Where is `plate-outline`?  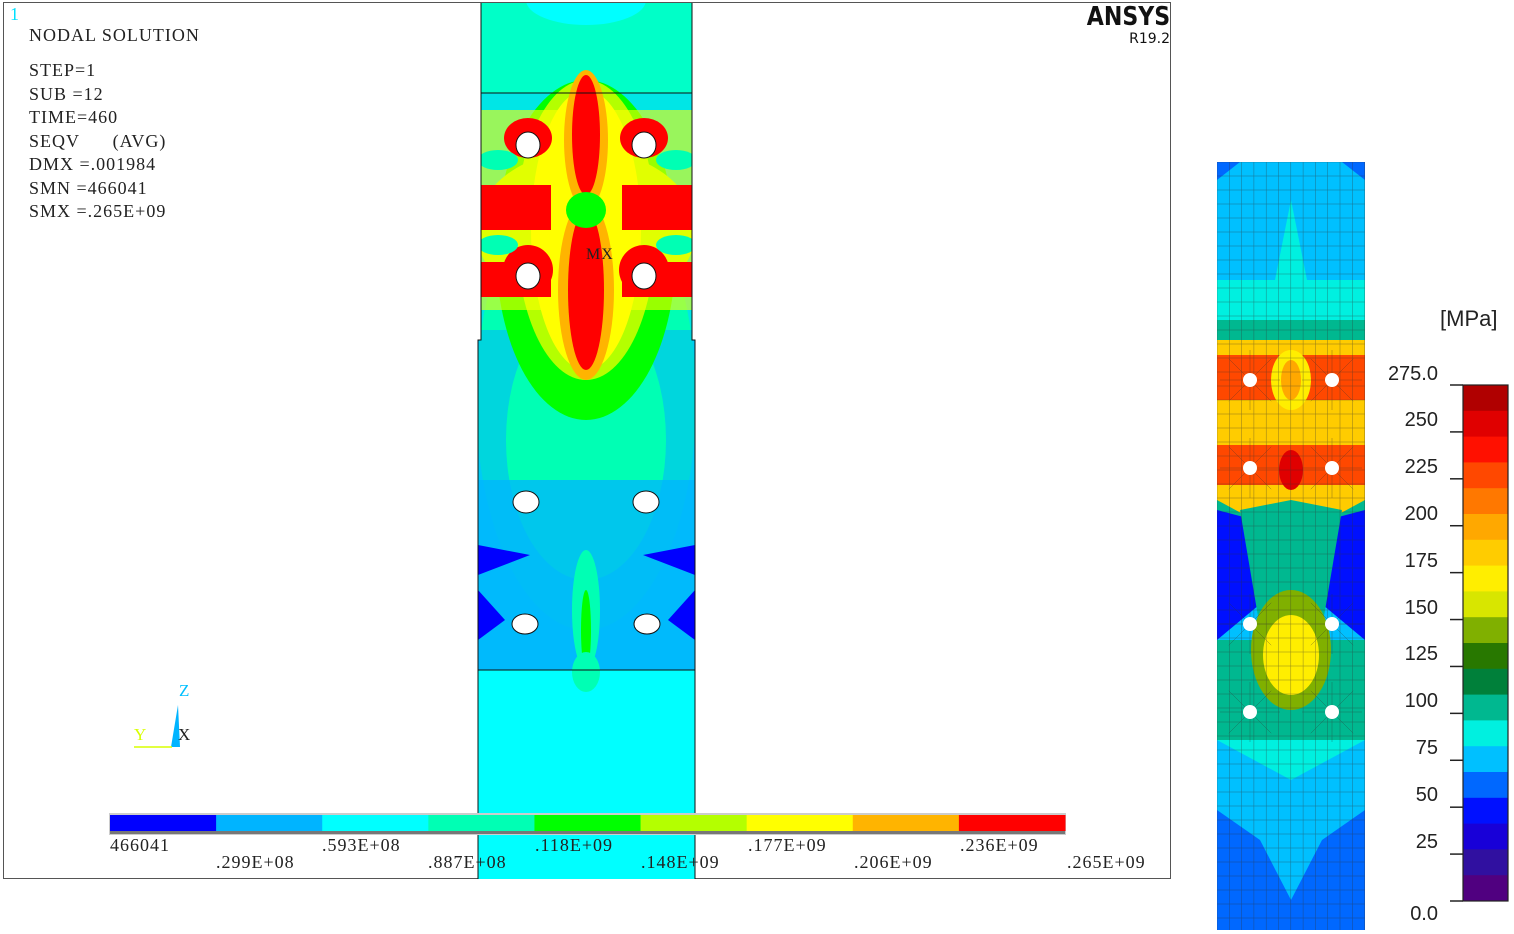 plate-outline is located at coordinates (586, 441).